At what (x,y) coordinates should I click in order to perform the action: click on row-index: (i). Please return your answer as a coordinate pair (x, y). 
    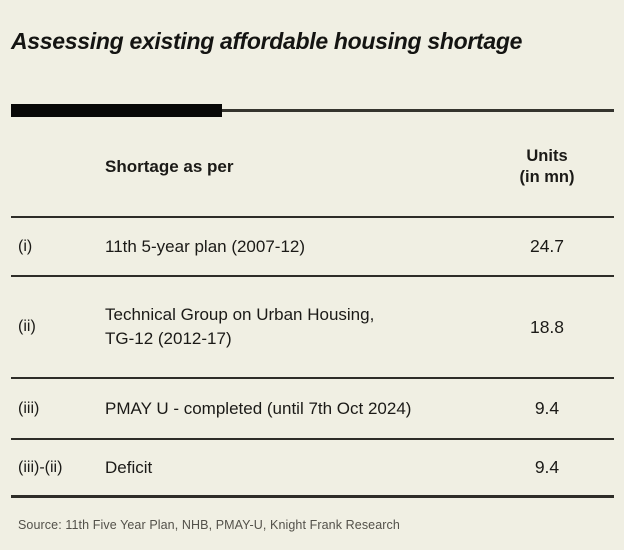
    Looking at the image, I should click on (25, 246).